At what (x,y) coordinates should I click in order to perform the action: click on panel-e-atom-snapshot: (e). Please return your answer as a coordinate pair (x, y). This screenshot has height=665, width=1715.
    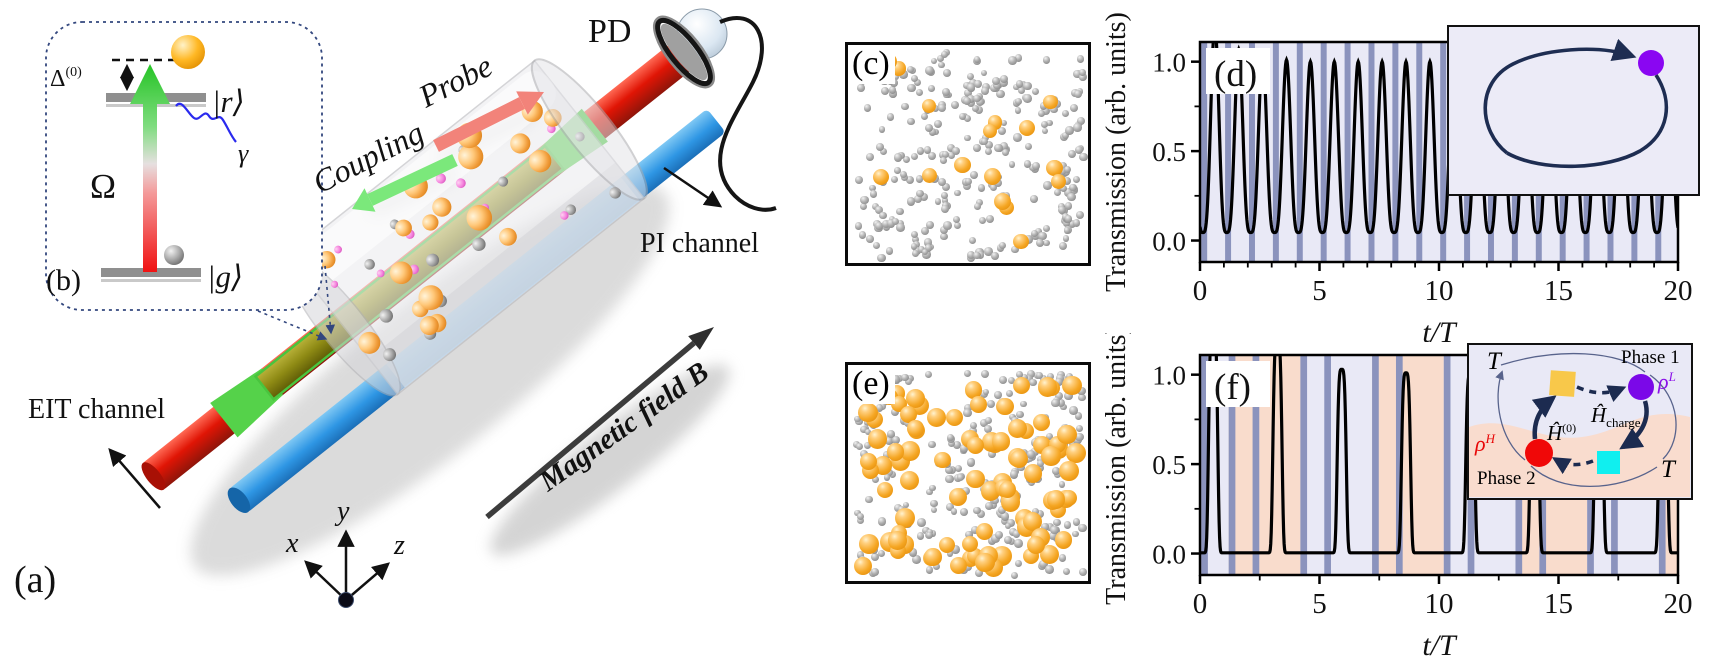
    Looking at the image, I should click on (968, 473).